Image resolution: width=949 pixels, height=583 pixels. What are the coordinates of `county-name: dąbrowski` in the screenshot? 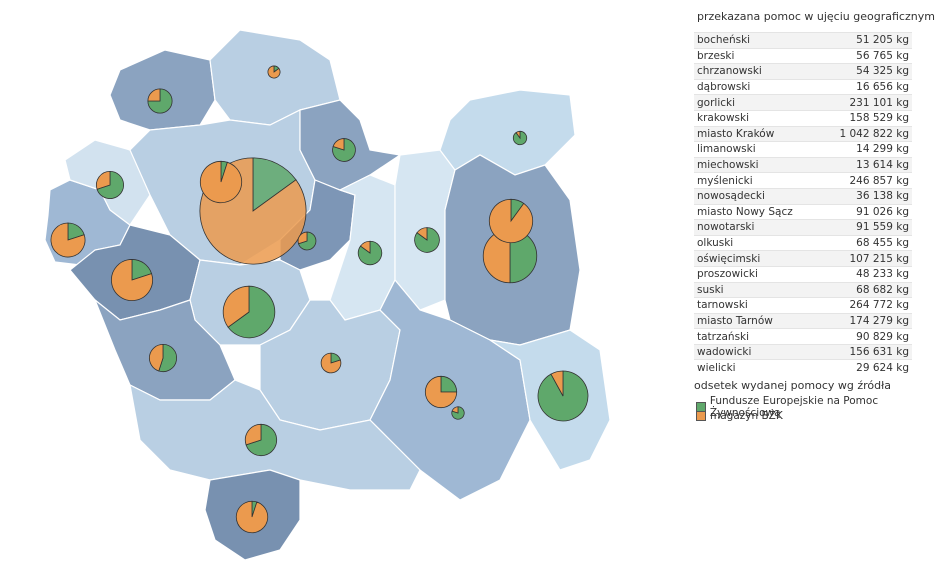 It's located at (757, 86).